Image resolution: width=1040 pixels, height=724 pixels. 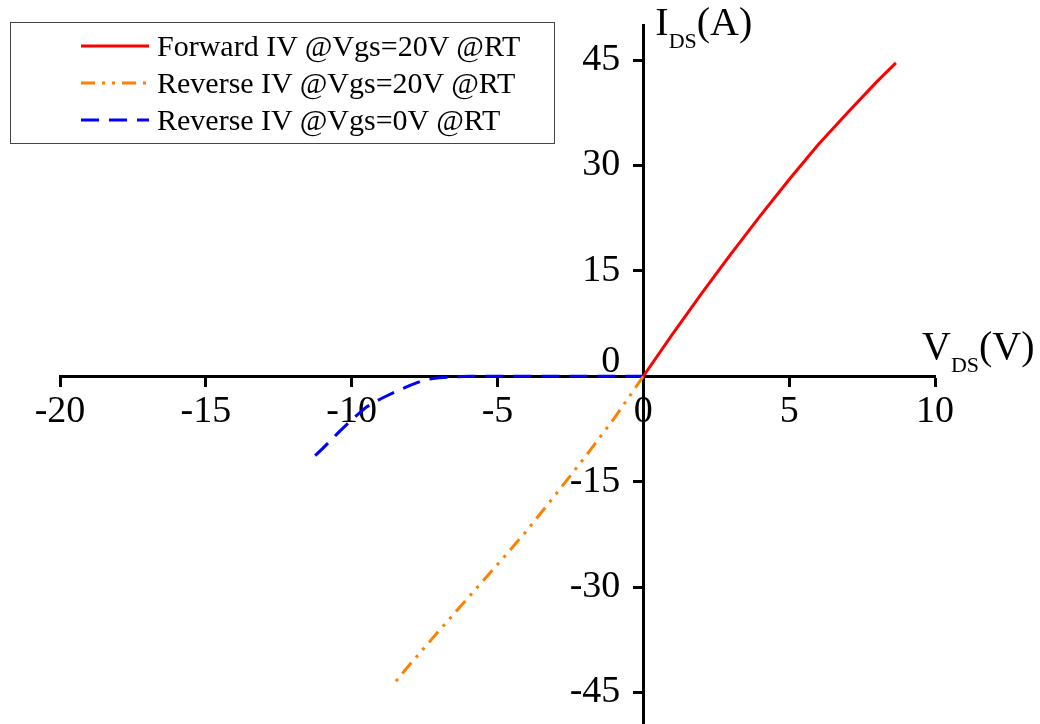 What do you see at coordinates (595, 689) in the screenshot?
I see `y-tick-label: -45` at bounding box center [595, 689].